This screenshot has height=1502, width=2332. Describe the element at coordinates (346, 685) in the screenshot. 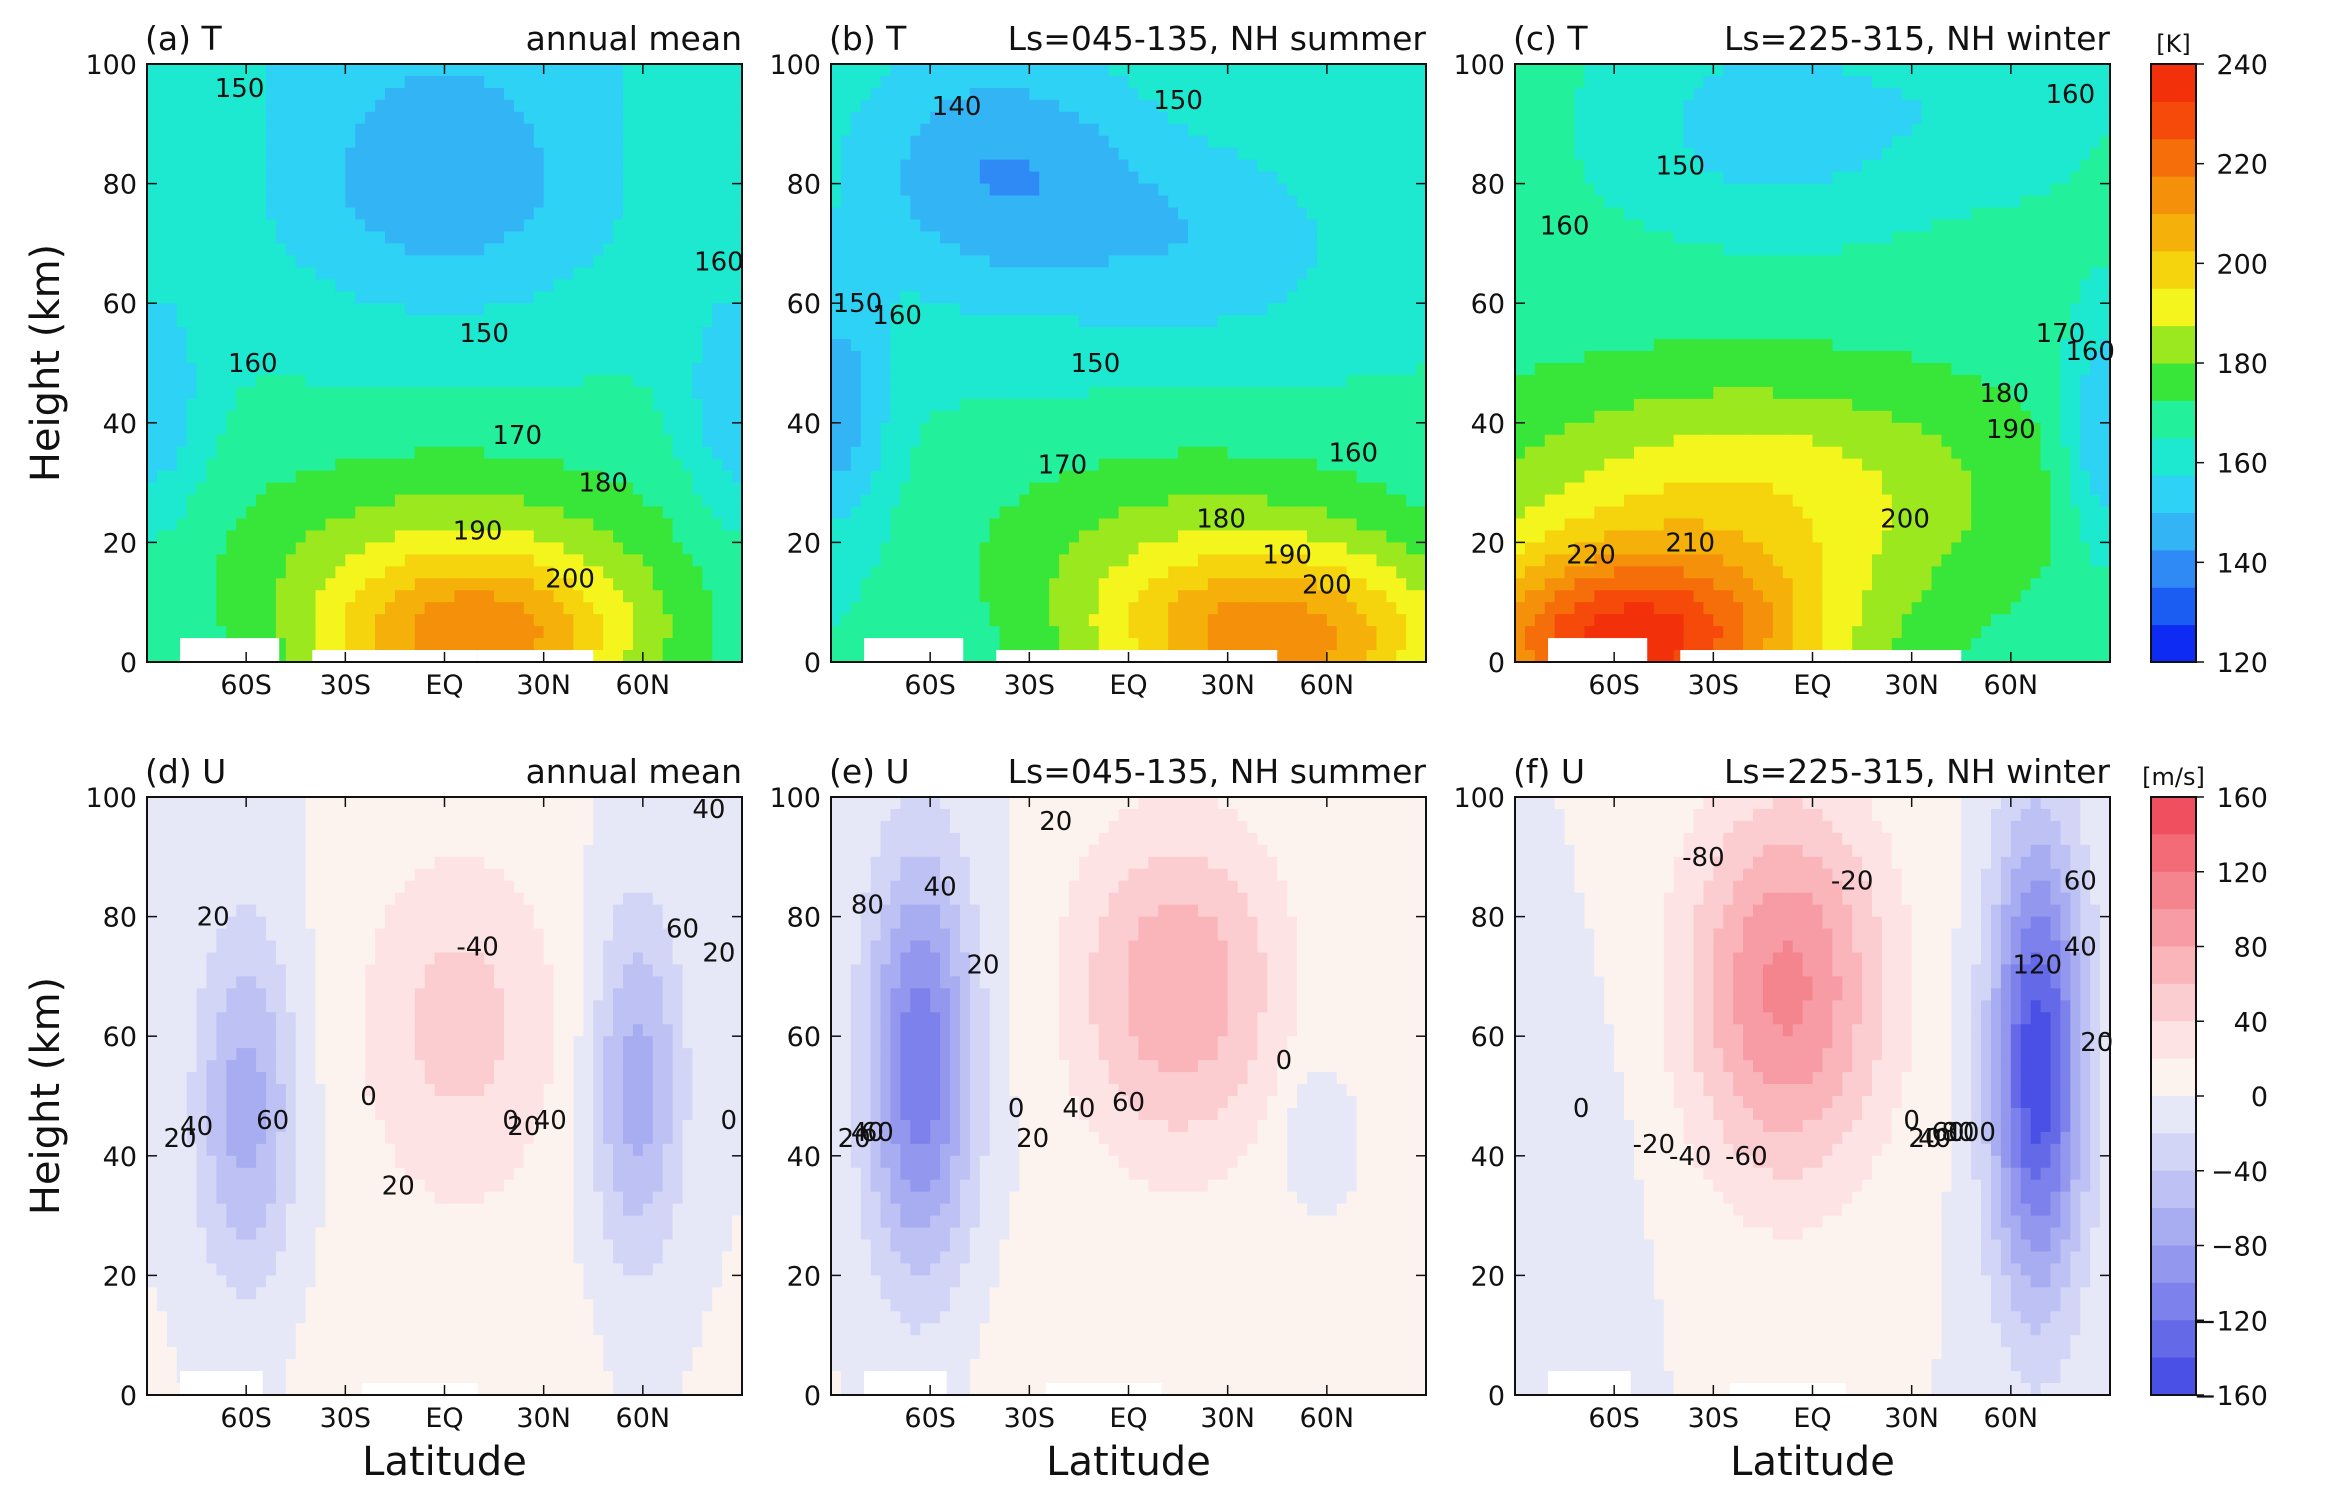

I see `x-tick-label: 30S` at that location.